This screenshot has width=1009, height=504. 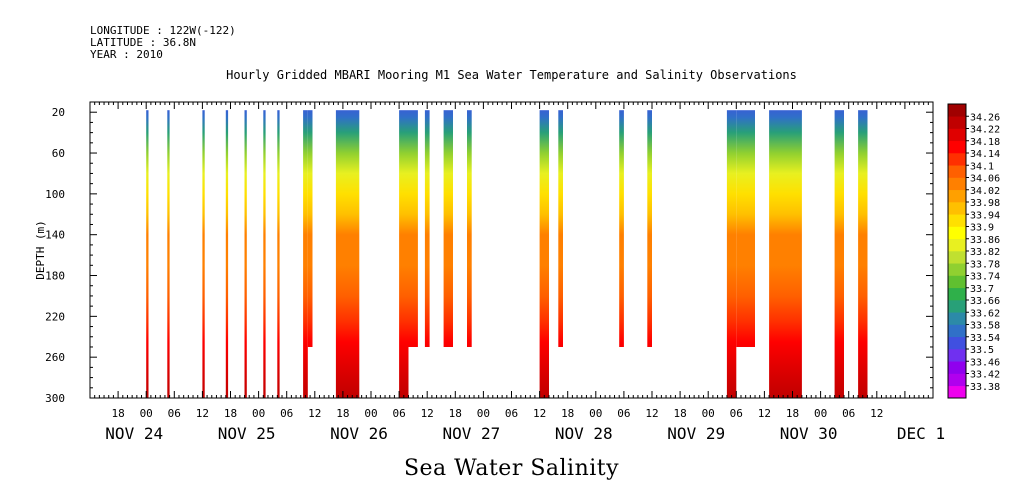 What do you see at coordinates (985, 362) in the screenshot?
I see `colorbar-label: 33.46` at bounding box center [985, 362].